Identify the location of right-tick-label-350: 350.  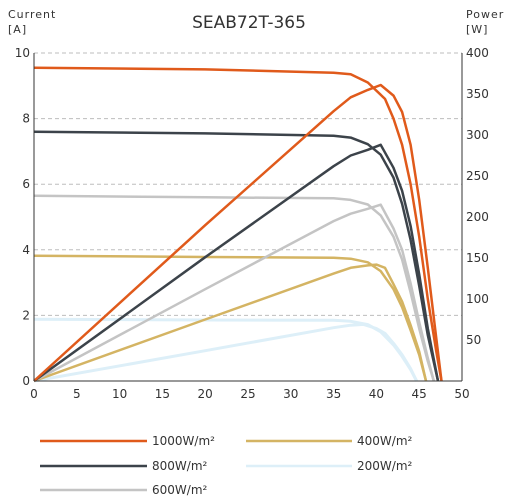
(477, 94).